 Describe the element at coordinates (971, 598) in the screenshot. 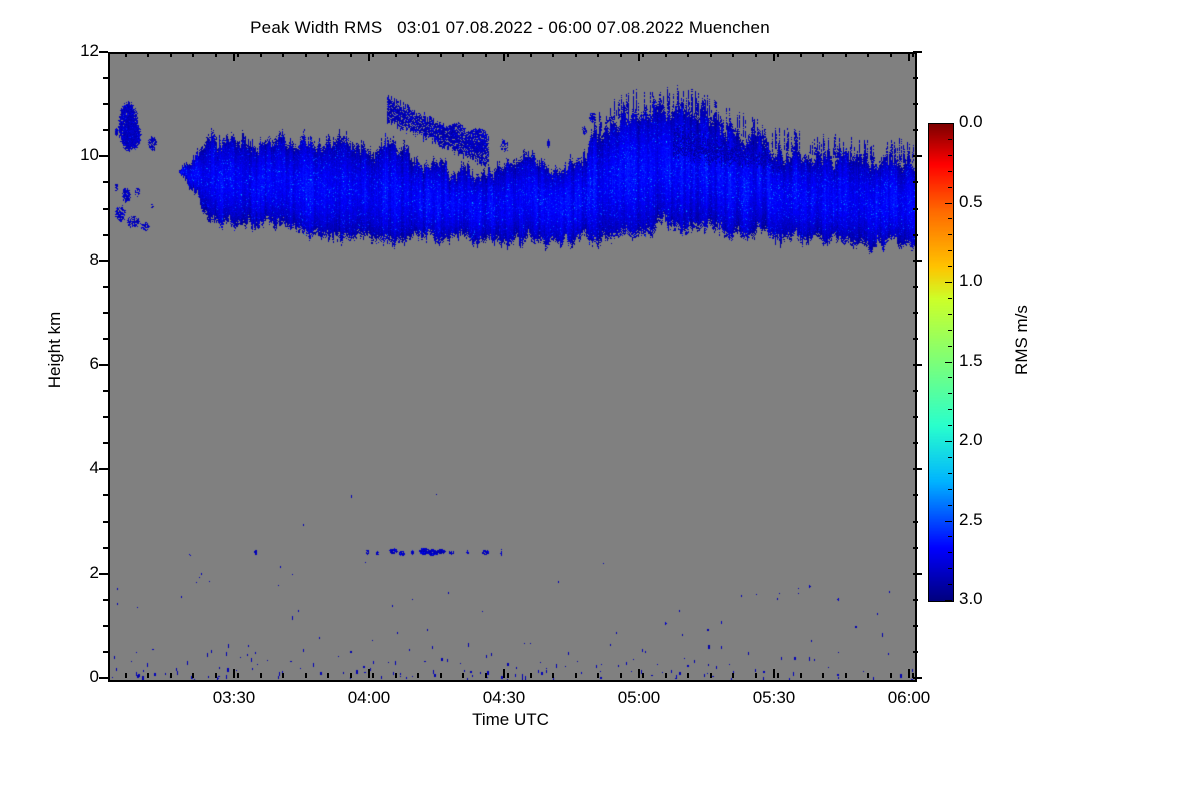

I see `colorbar-tick-label: 3.0` at that location.